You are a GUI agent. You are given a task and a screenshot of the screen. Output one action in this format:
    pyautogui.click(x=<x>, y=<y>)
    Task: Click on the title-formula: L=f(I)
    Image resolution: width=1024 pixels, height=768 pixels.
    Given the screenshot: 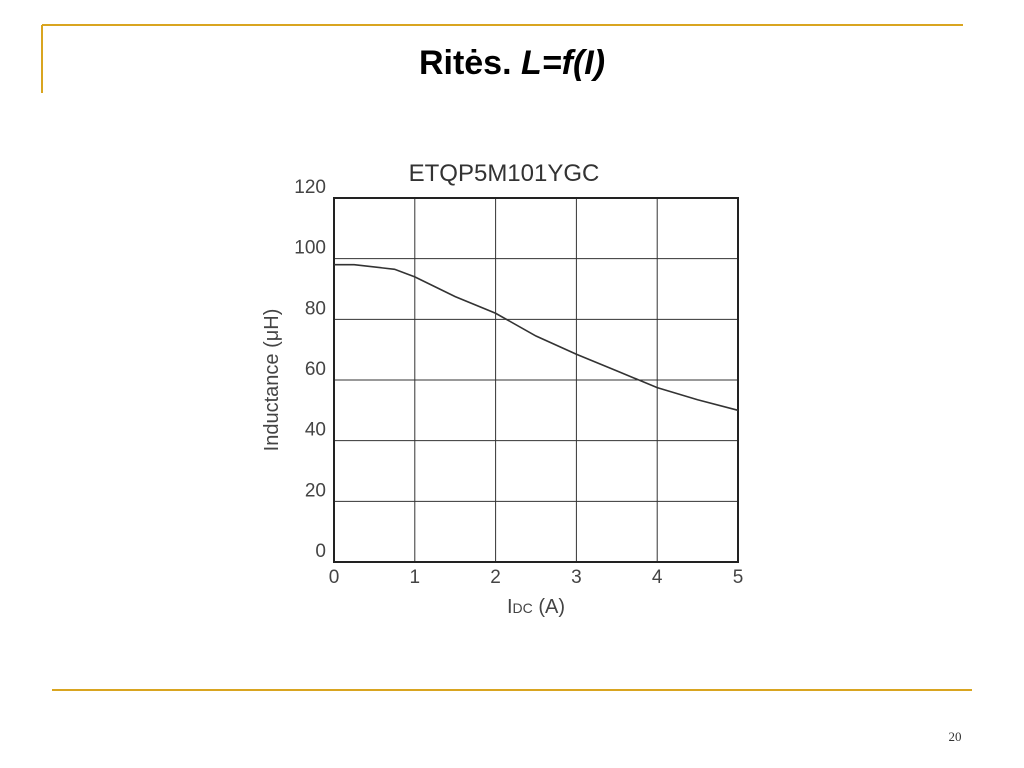 What is the action you would take?
    pyautogui.click(x=563, y=63)
    